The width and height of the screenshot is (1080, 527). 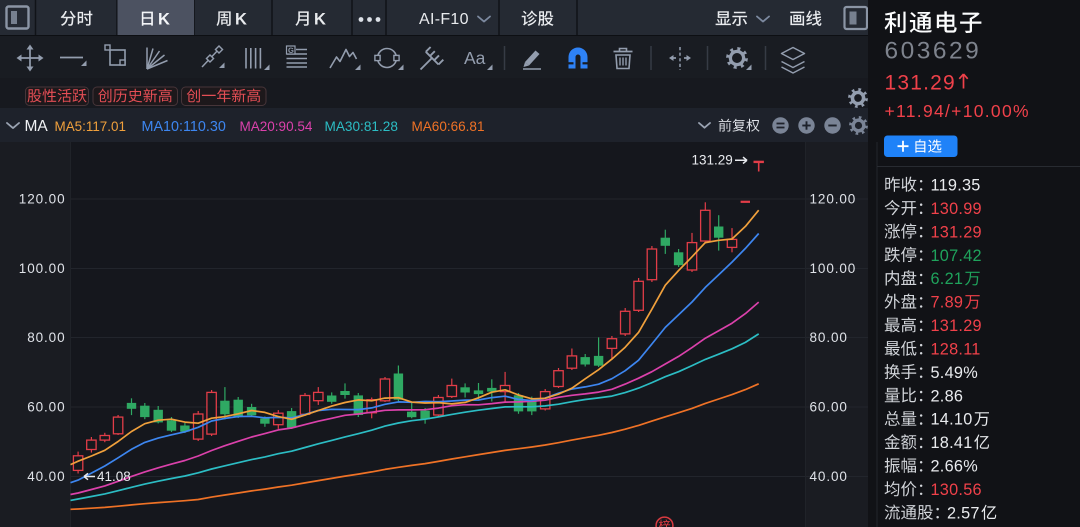 What do you see at coordinates (947, 303) in the screenshot?
I see `svg-text: 7.89` at bounding box center [947, 303].